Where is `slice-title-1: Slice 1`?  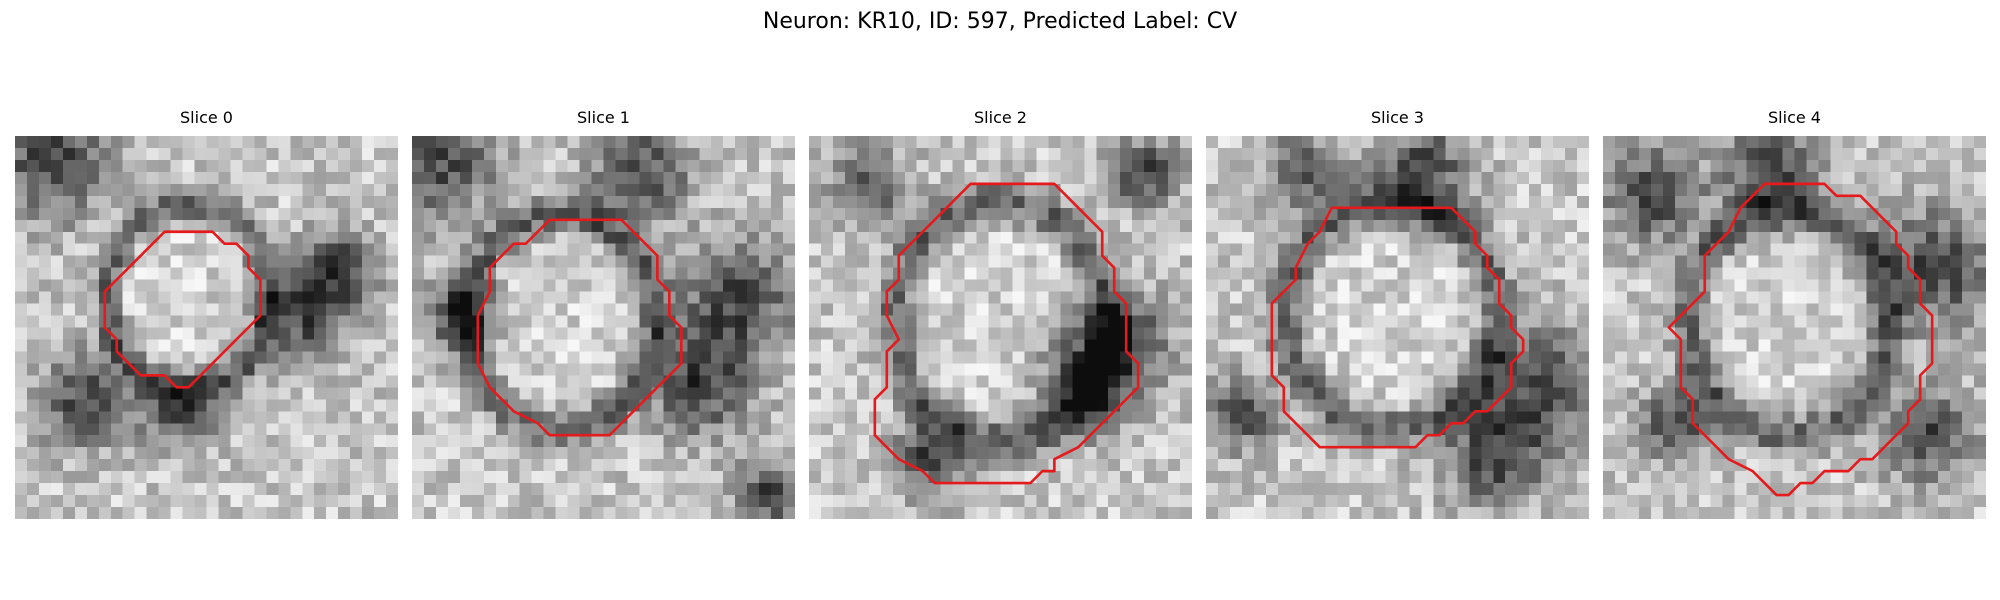 slice-title-1: Slice 1 is located at coordinates (603, 117).